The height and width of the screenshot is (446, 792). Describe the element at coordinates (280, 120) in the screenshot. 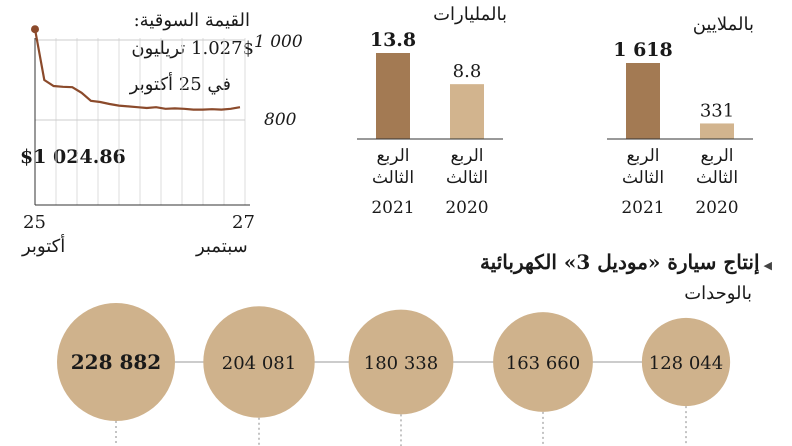

I see `y-tick-800: 800` at that location.